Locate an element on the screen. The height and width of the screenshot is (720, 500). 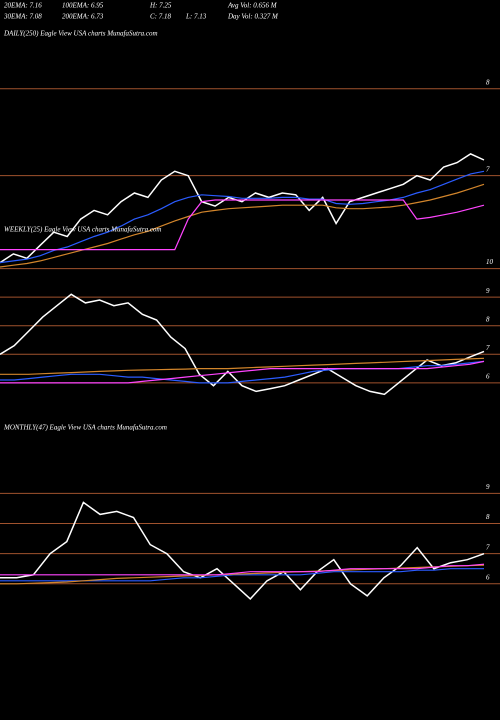
stat: 30EMA: 7.08 is located at coordinates (22, 17).